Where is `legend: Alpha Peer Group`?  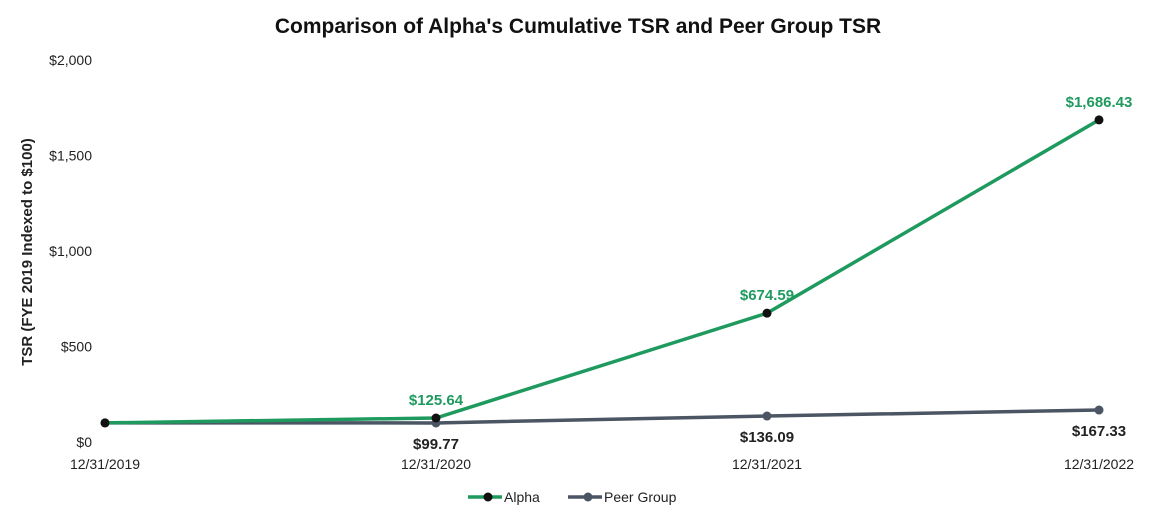
legend: Alpha Peer Group is located at coordinates (572, 497).